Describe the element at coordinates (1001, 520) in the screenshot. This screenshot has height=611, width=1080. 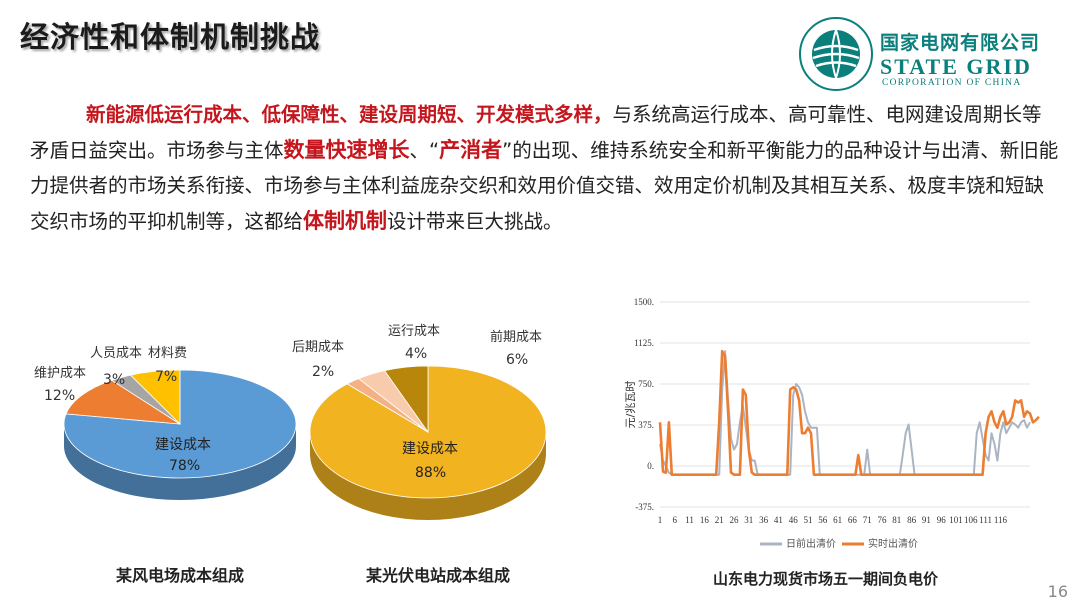
I see `x-tick-label: 116` at that location.